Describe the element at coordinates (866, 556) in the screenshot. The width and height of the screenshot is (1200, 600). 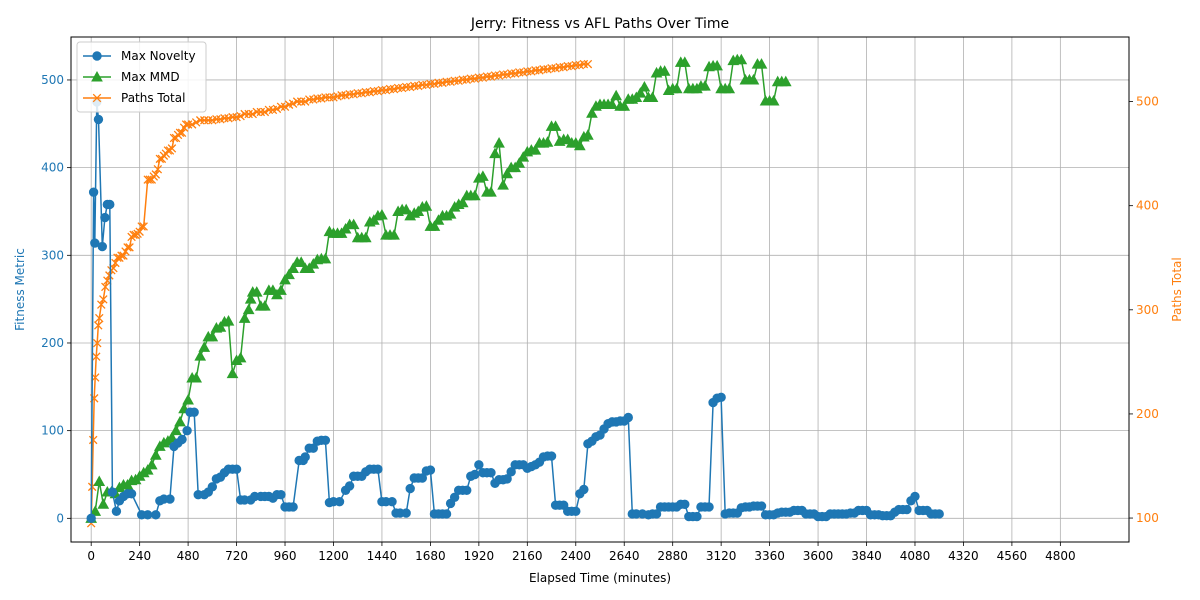
I see `x-tick-label: 3840` at that location.